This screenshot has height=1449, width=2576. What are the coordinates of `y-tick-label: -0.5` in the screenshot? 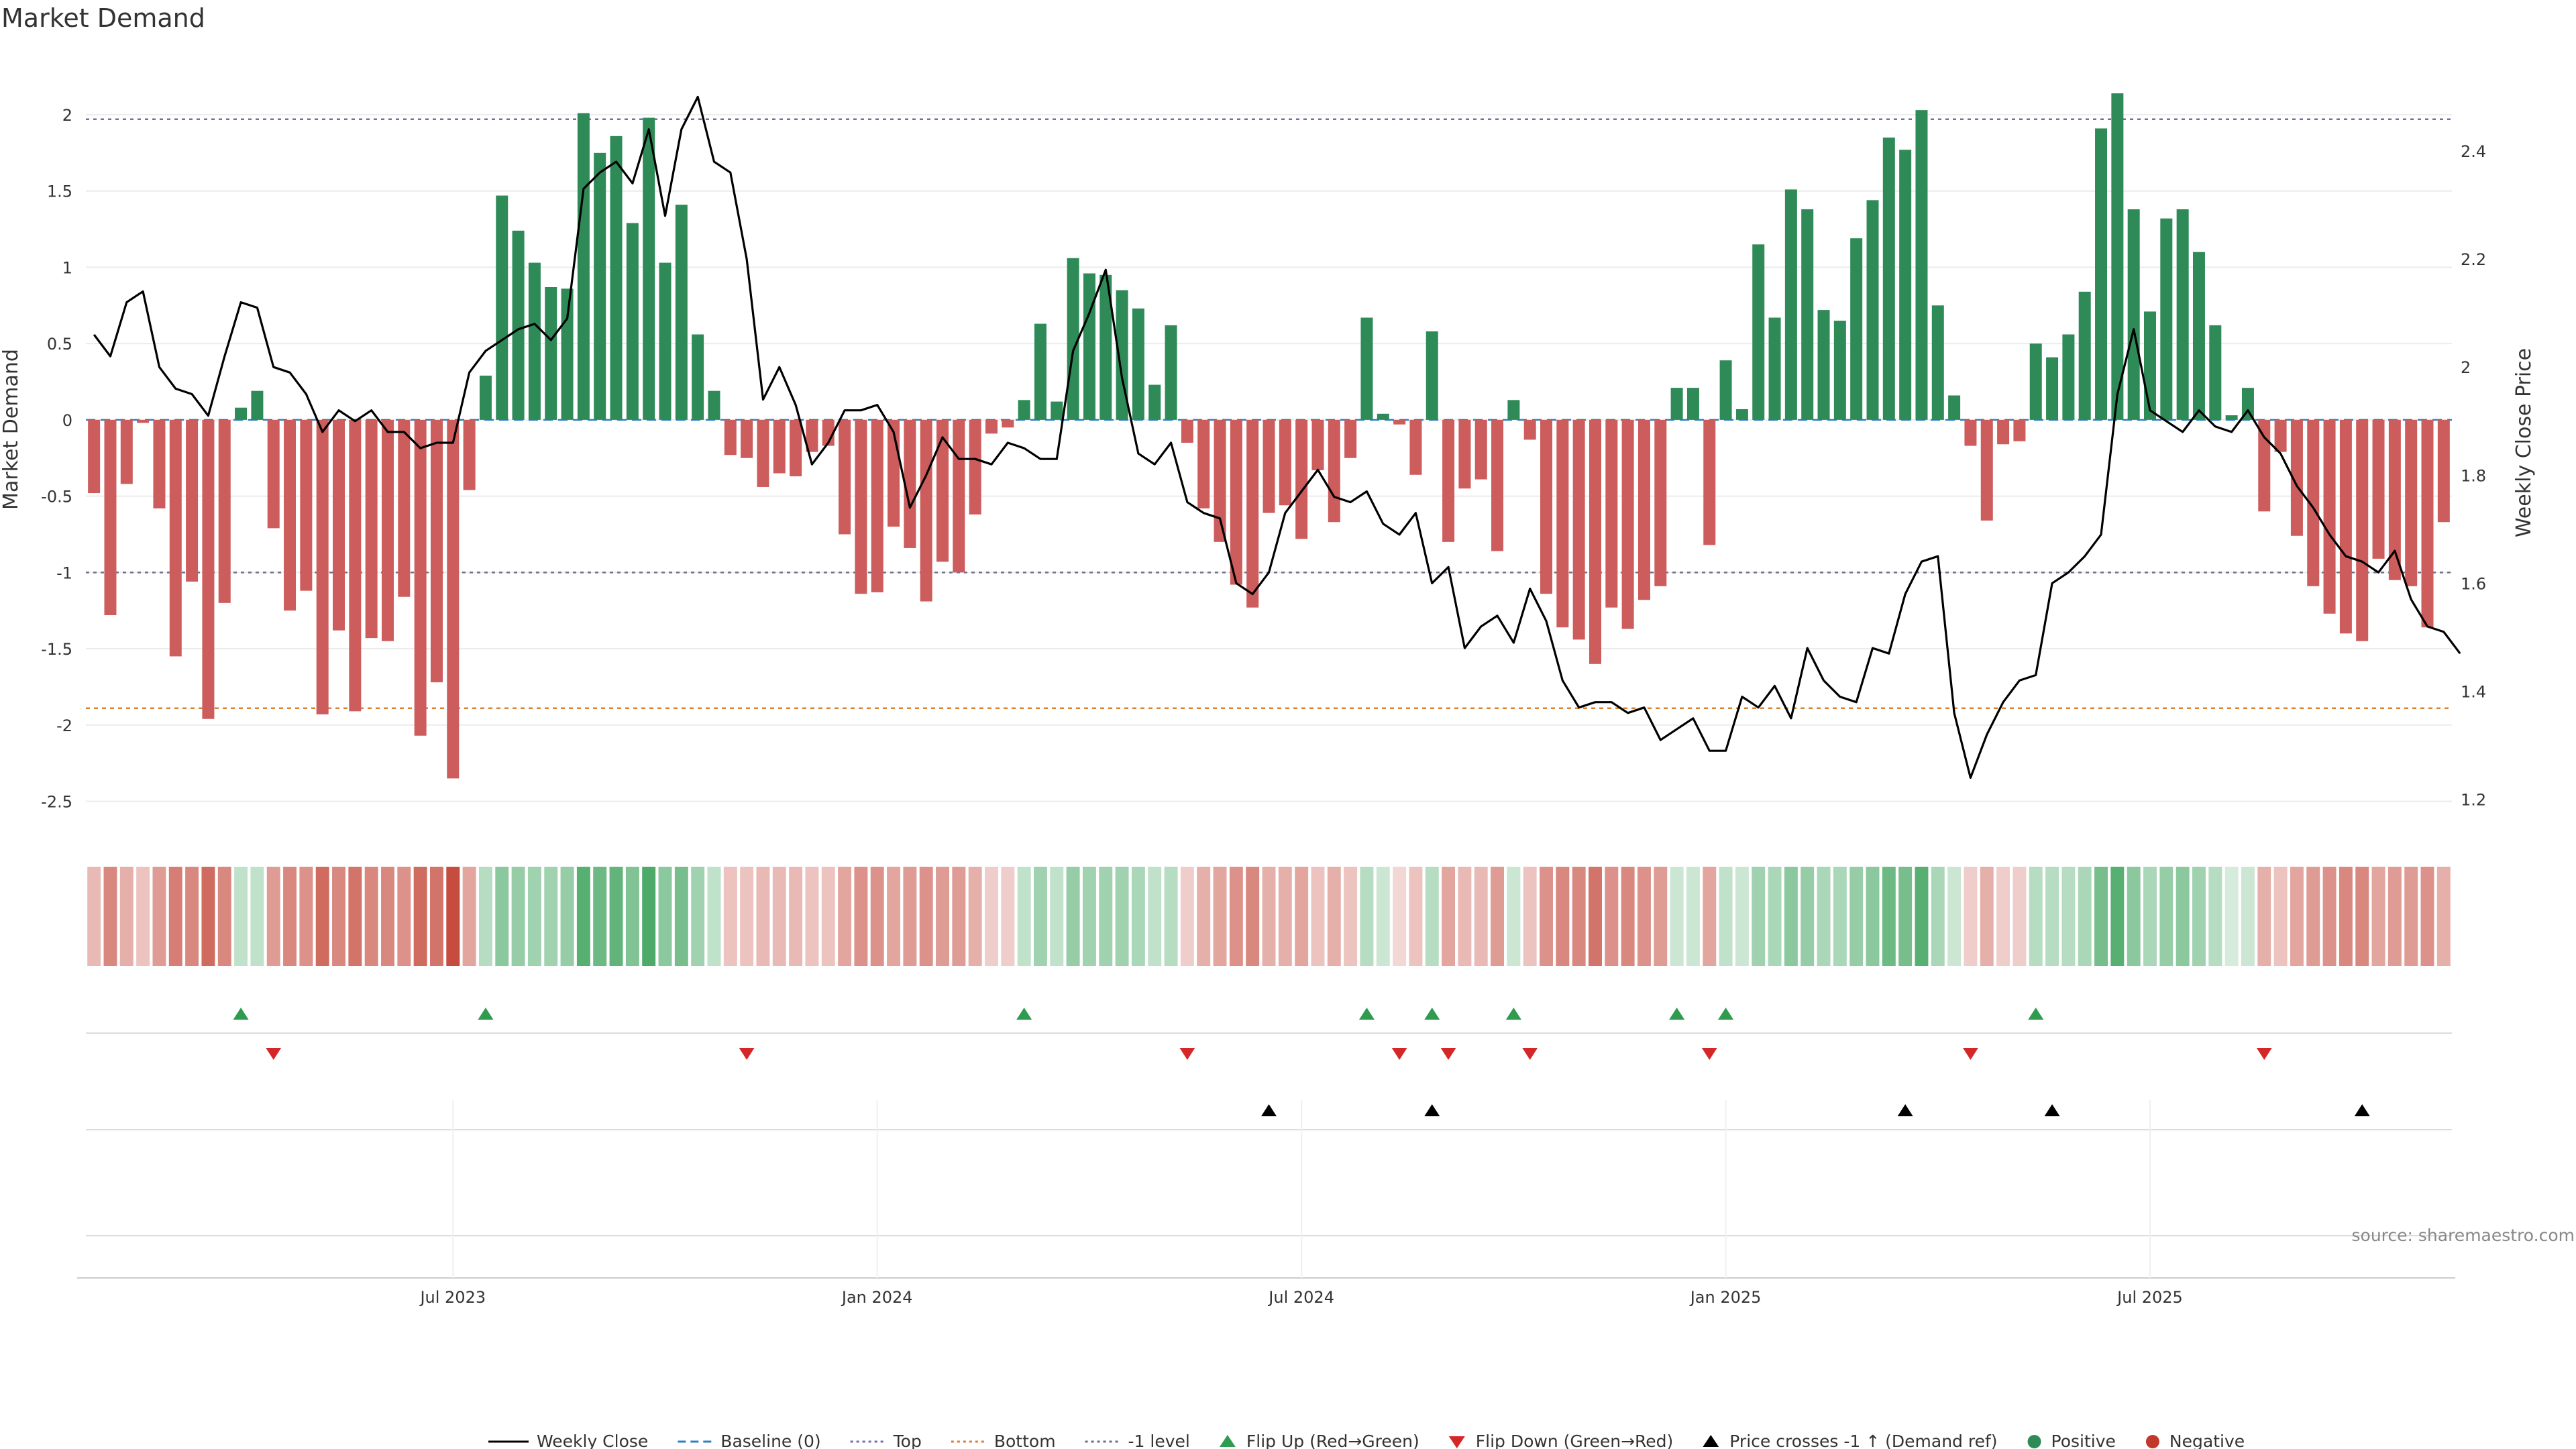 It's located at (56, 497).